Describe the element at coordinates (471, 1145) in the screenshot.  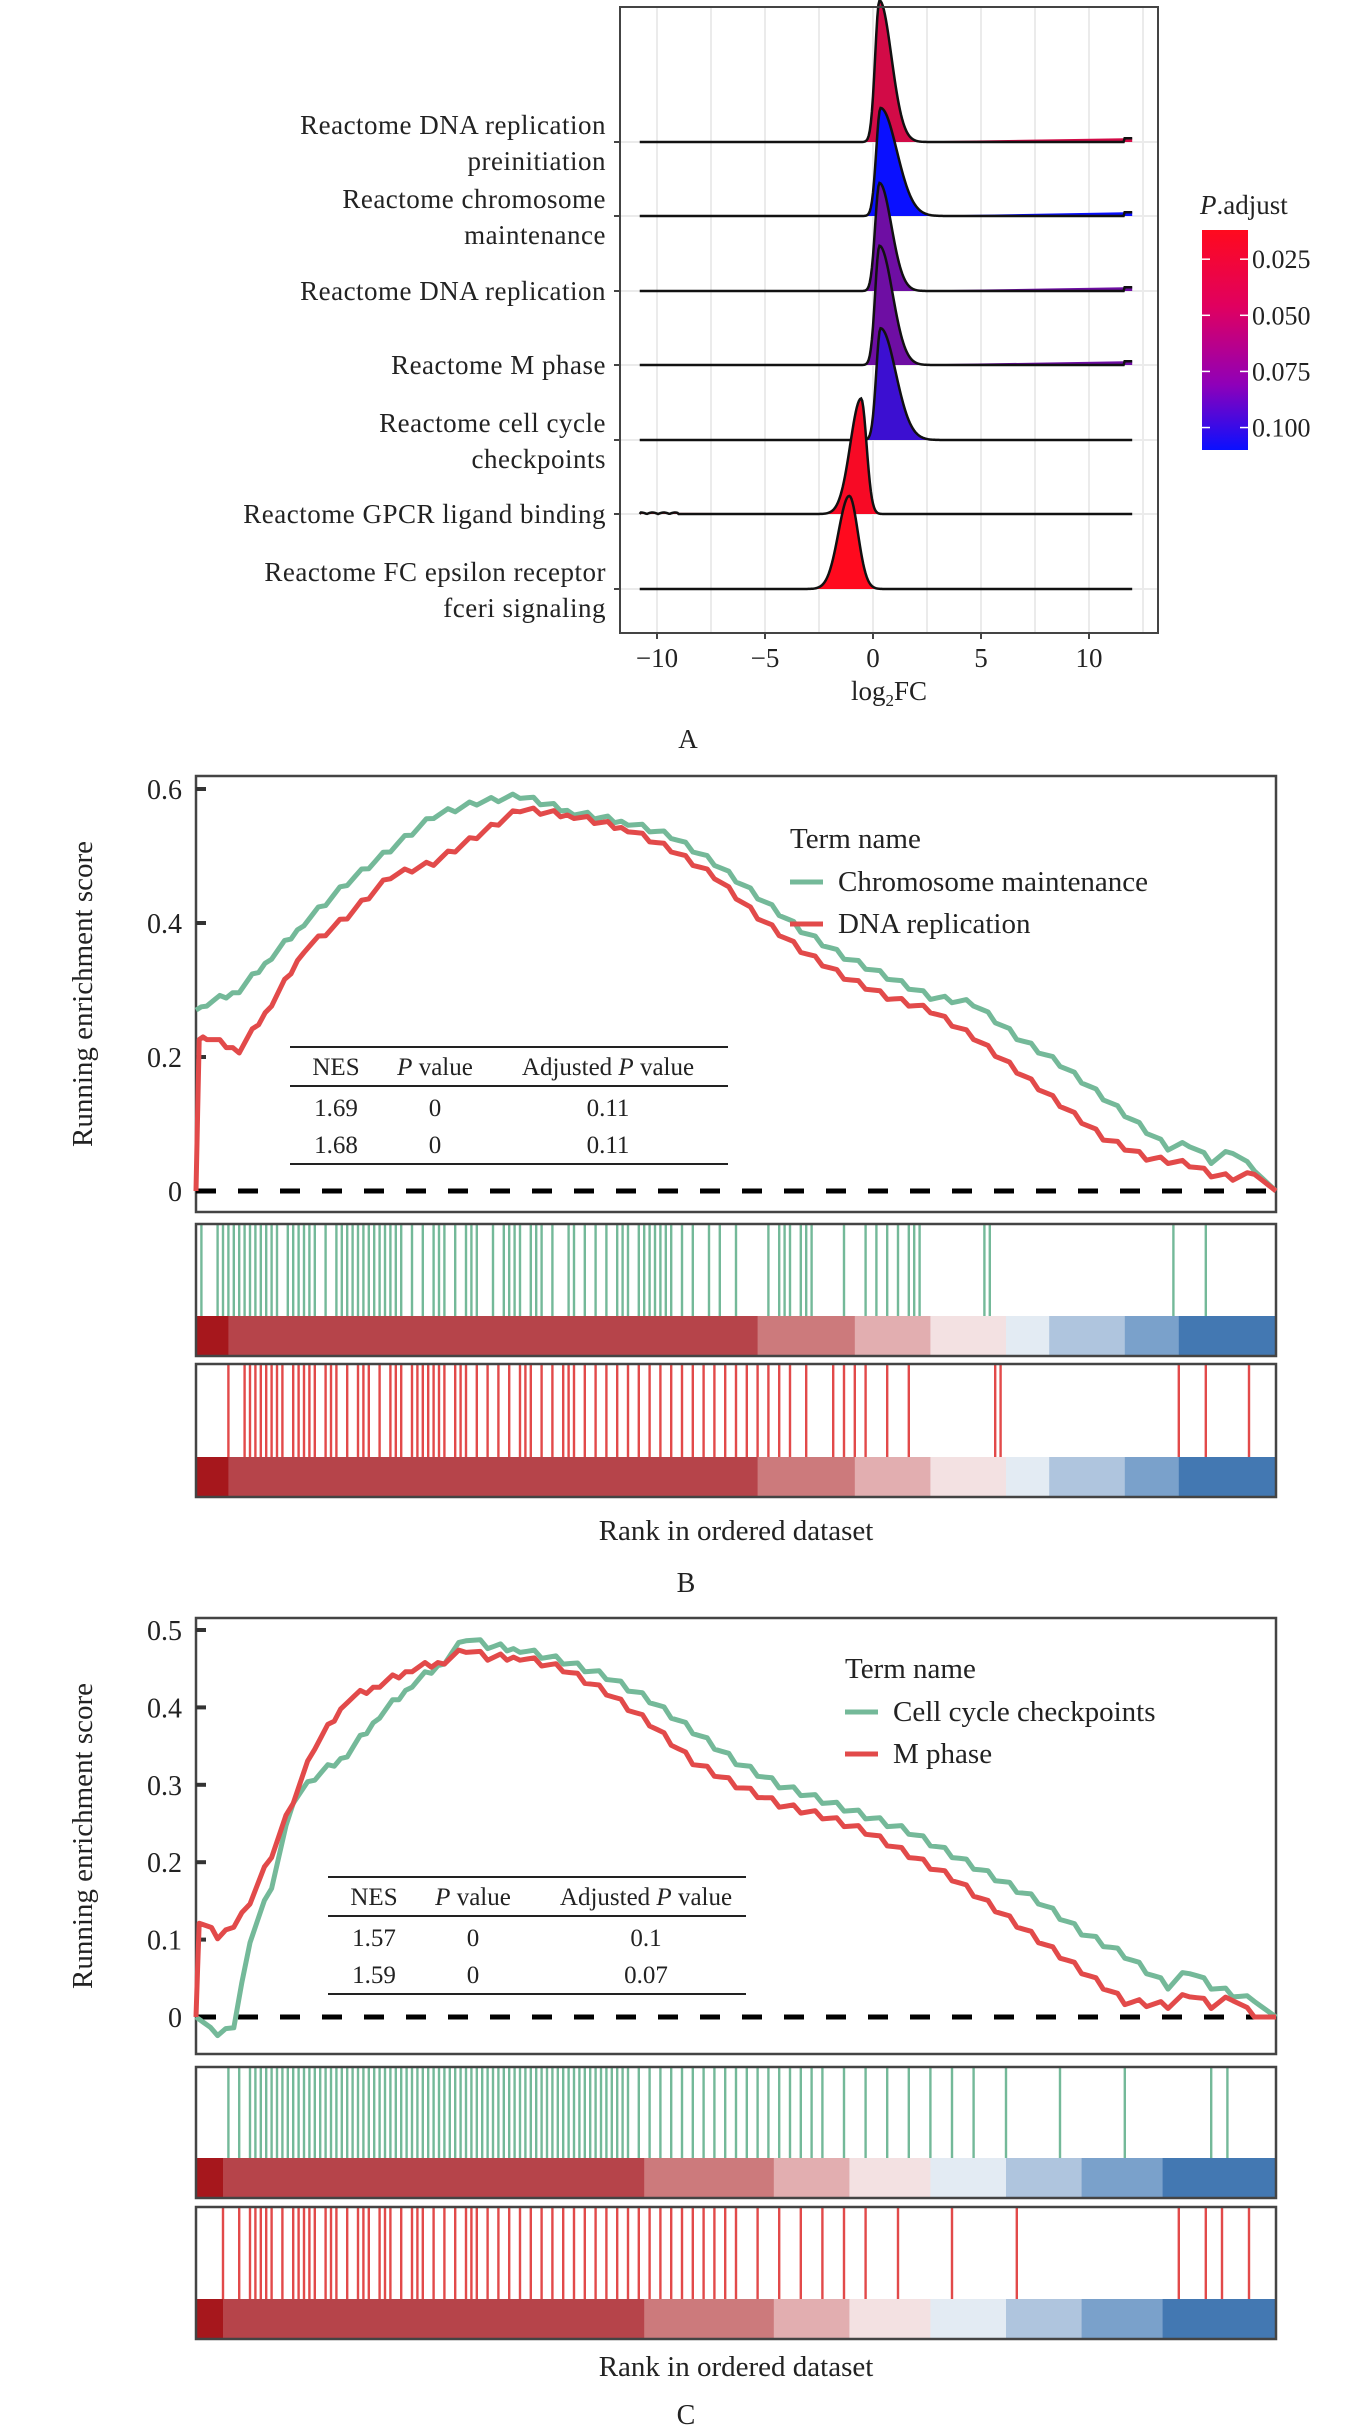
I see `table-row: 1.68 0 0.11` at that location.